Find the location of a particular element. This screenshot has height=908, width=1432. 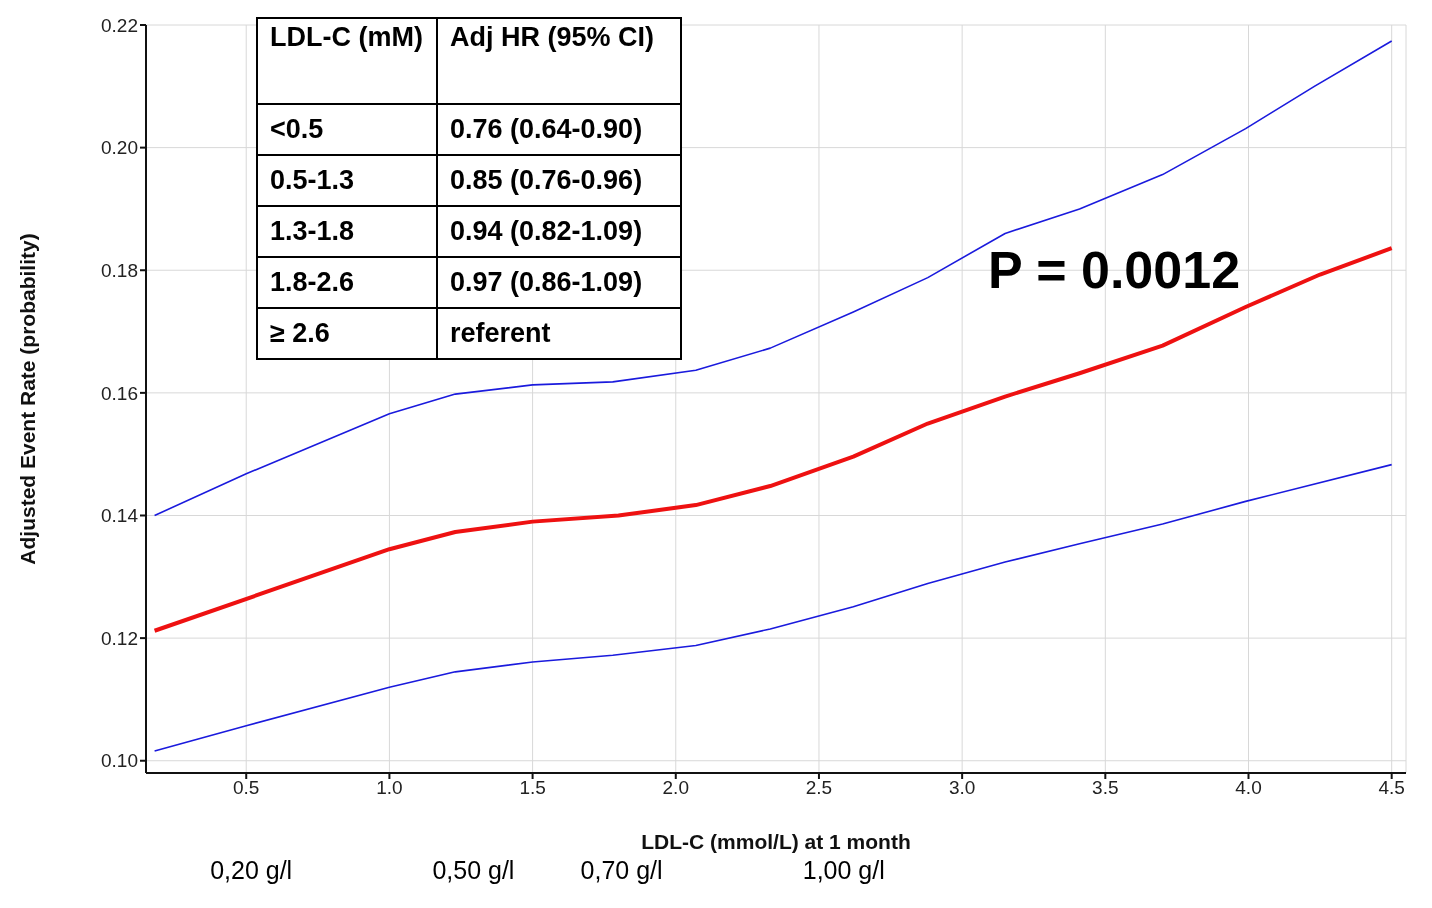

y-tick-label: 0.18 is located at coordinates (119, 270).